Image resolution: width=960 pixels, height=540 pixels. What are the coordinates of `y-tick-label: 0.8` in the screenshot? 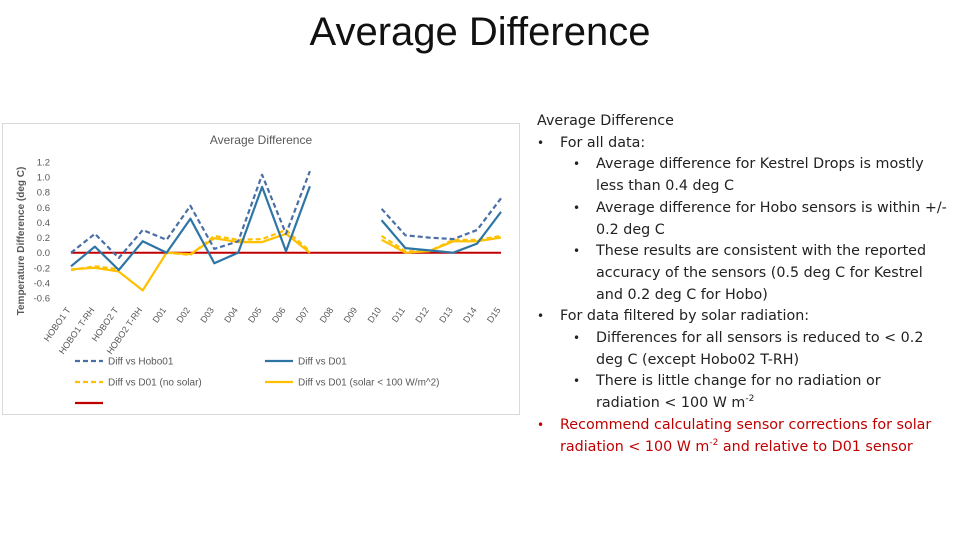 It's located at (43, 193).